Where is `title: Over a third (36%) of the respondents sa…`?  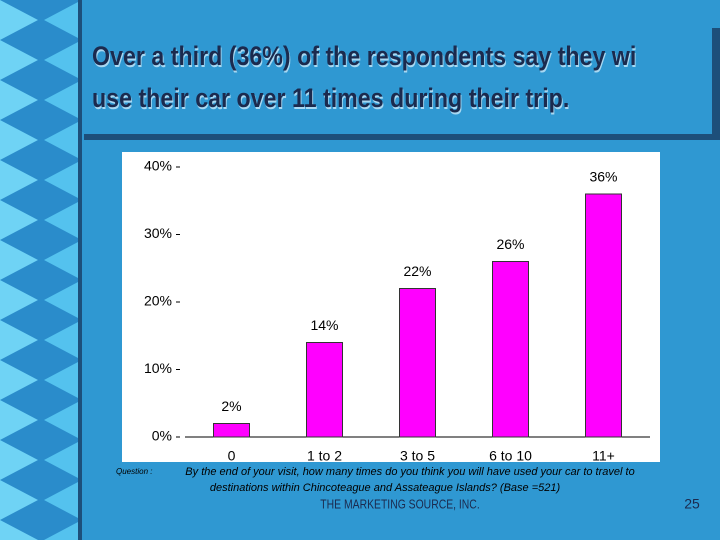 title: Over a third (36%) of the respondents sa… is located at coordinates (364, 79).